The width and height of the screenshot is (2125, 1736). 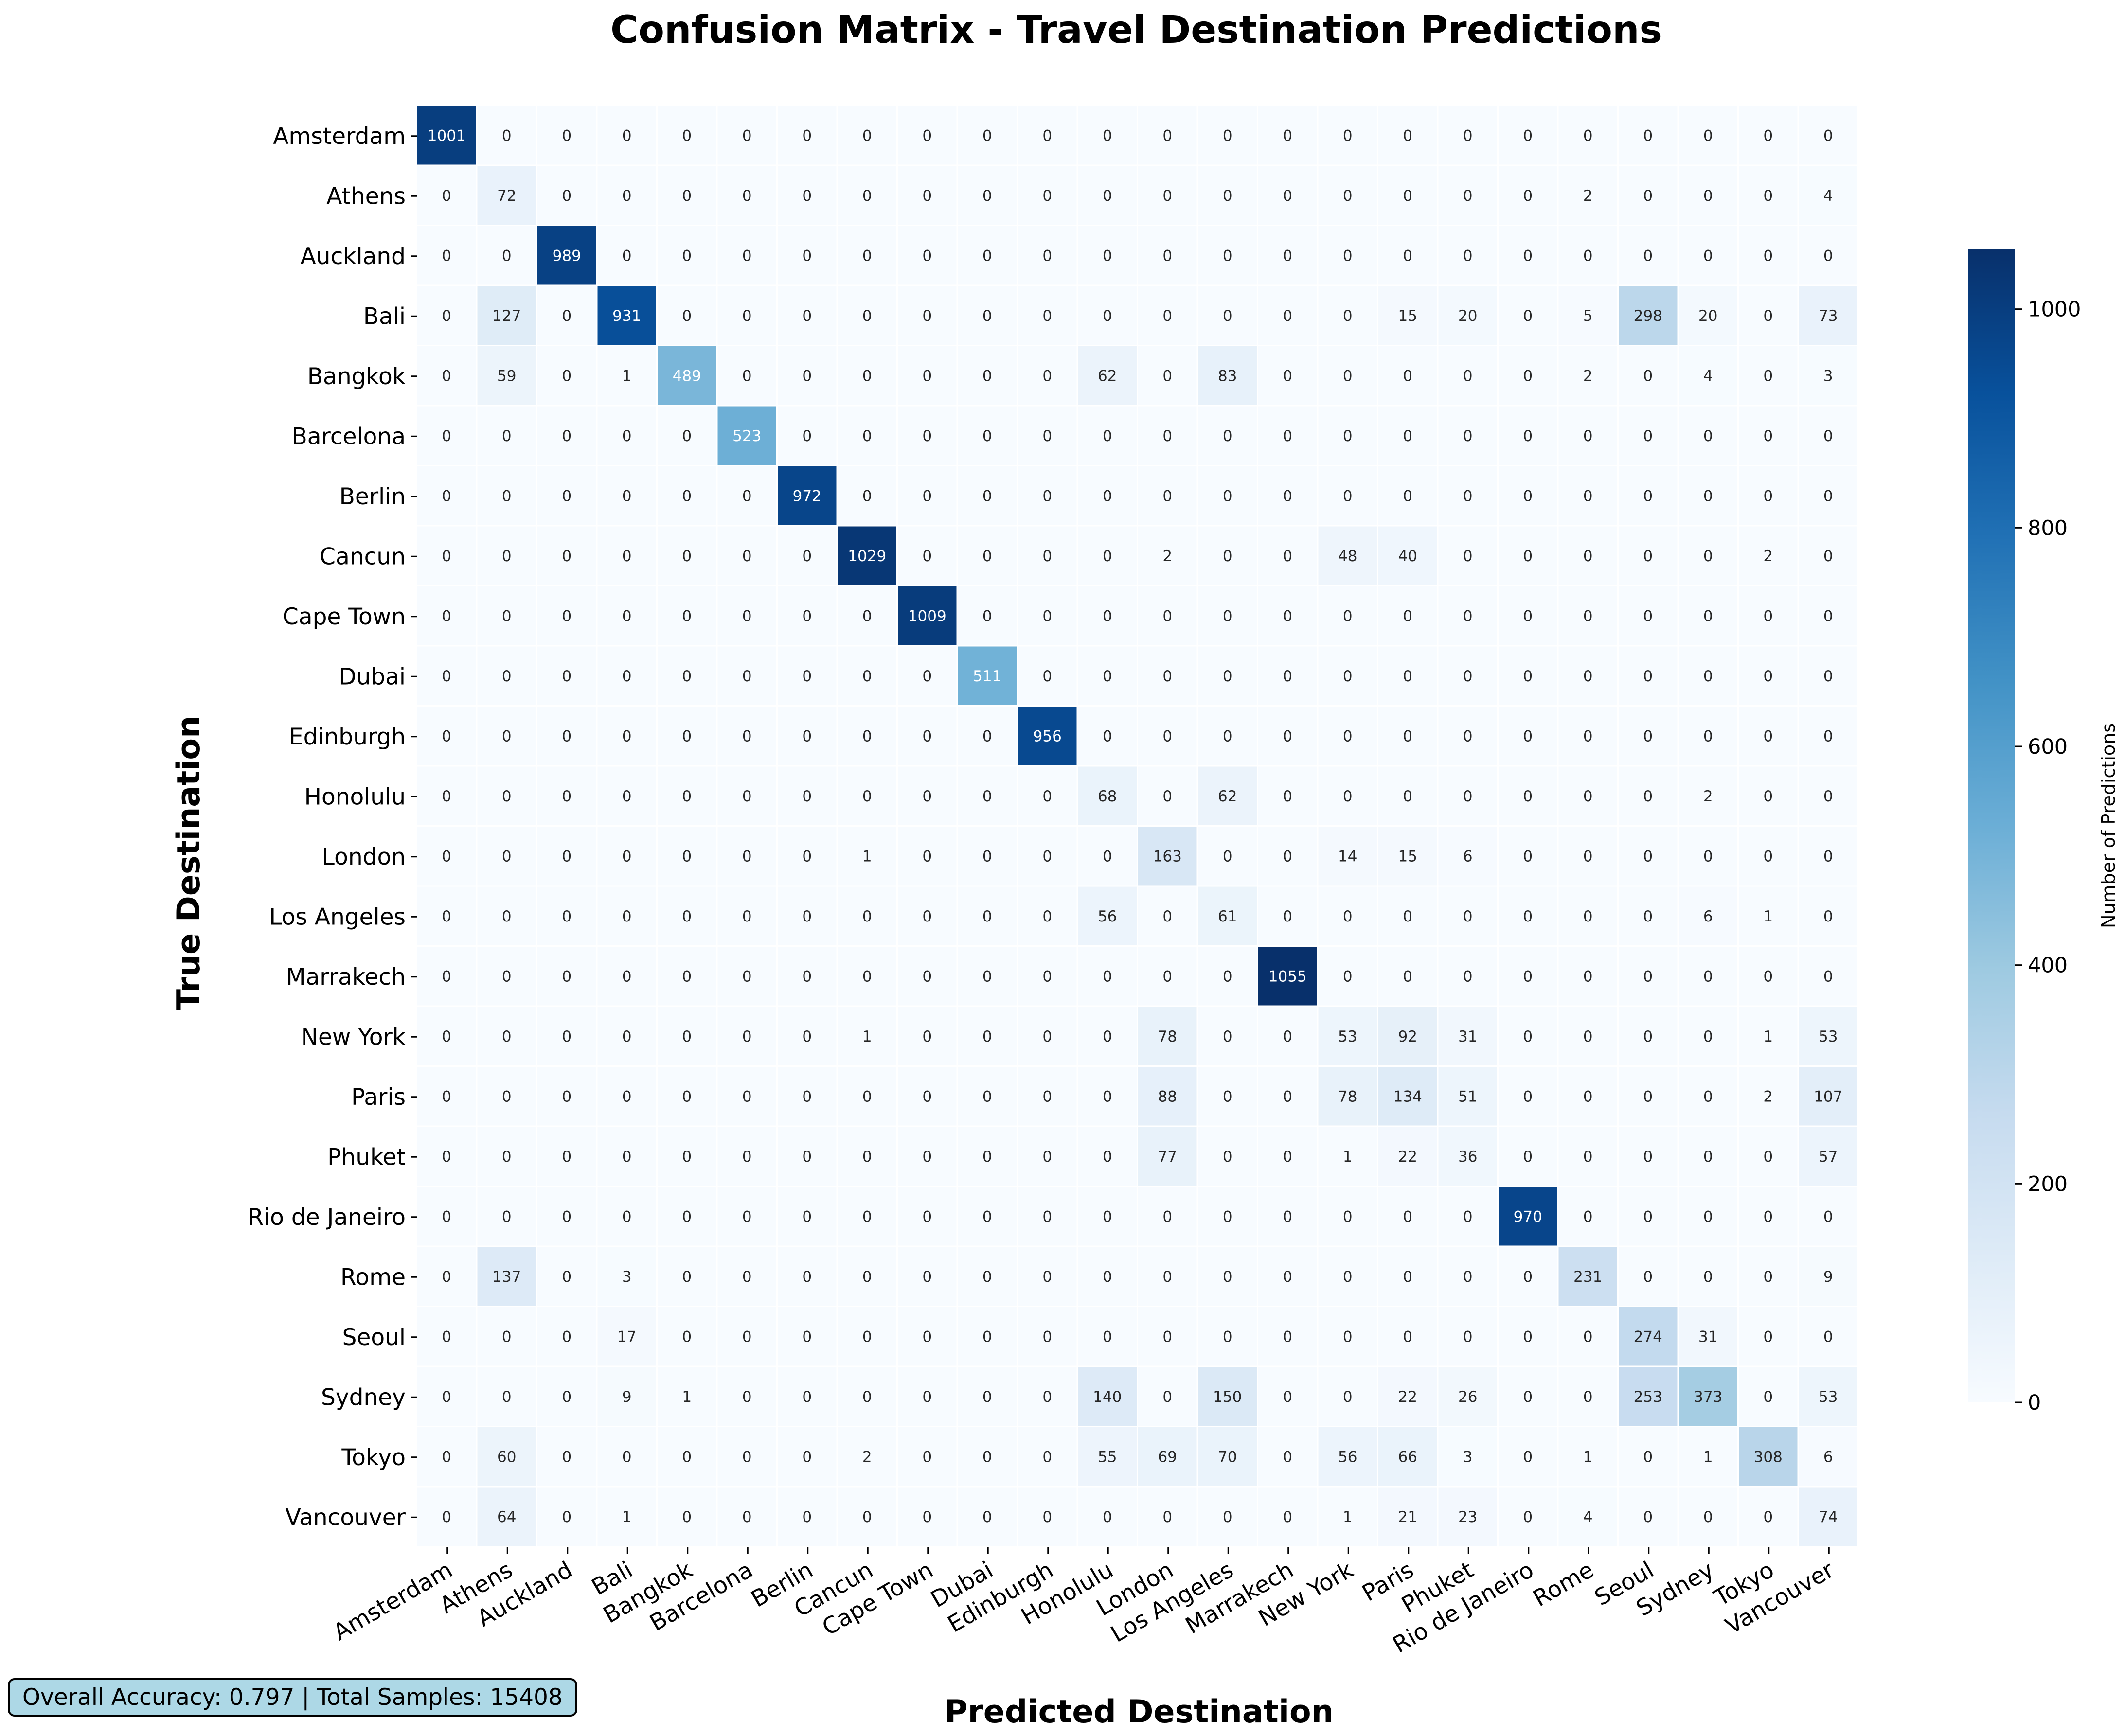 What do you see at coordinates (1347, 857) in the screenshot?
I see `heatmap-cell-label: 14` at bounding box center [1347, 857].